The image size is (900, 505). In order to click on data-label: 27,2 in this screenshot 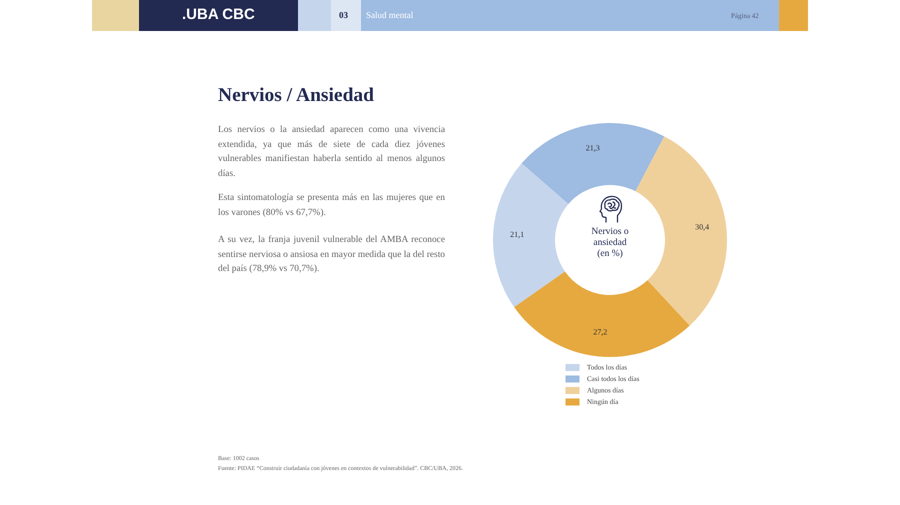, I will do `click(600, 331)`.